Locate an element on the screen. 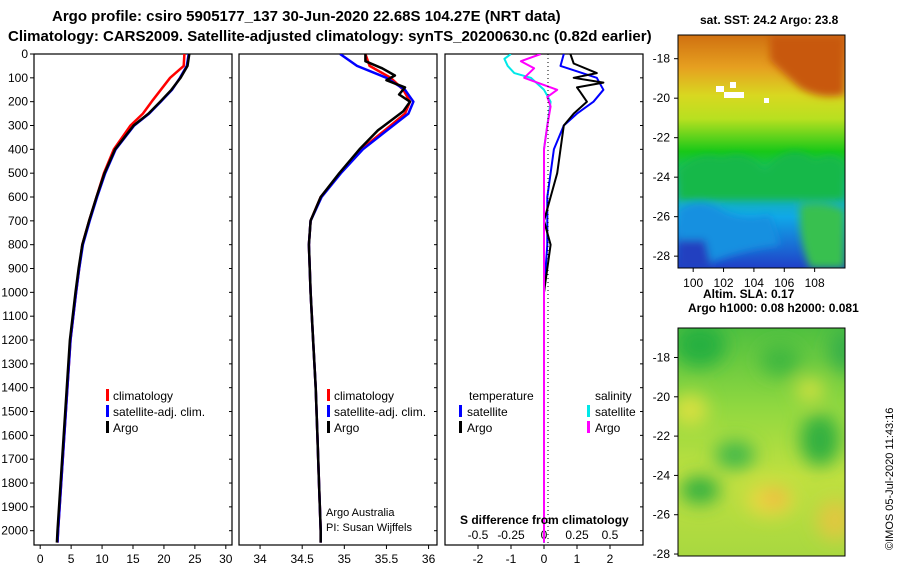  x-tick-label: 30 is located at coordinates (226, 559).